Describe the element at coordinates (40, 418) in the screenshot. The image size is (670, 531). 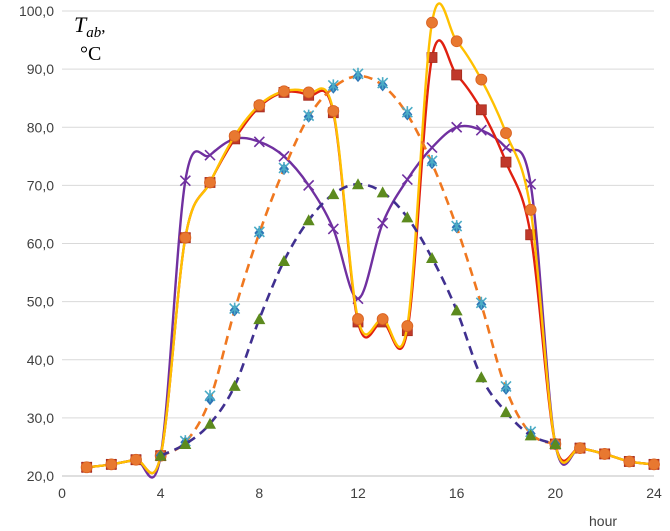
I see `y-tick-label: 30,0` at that location.